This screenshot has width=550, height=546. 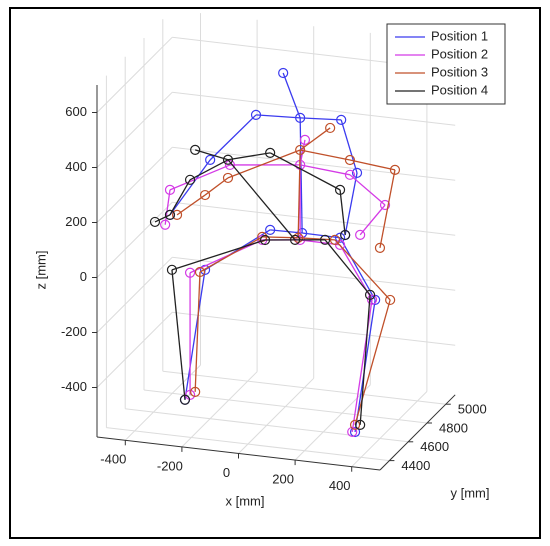 I want to click on y-tick-label: 4400, so click(x=415, y=465).